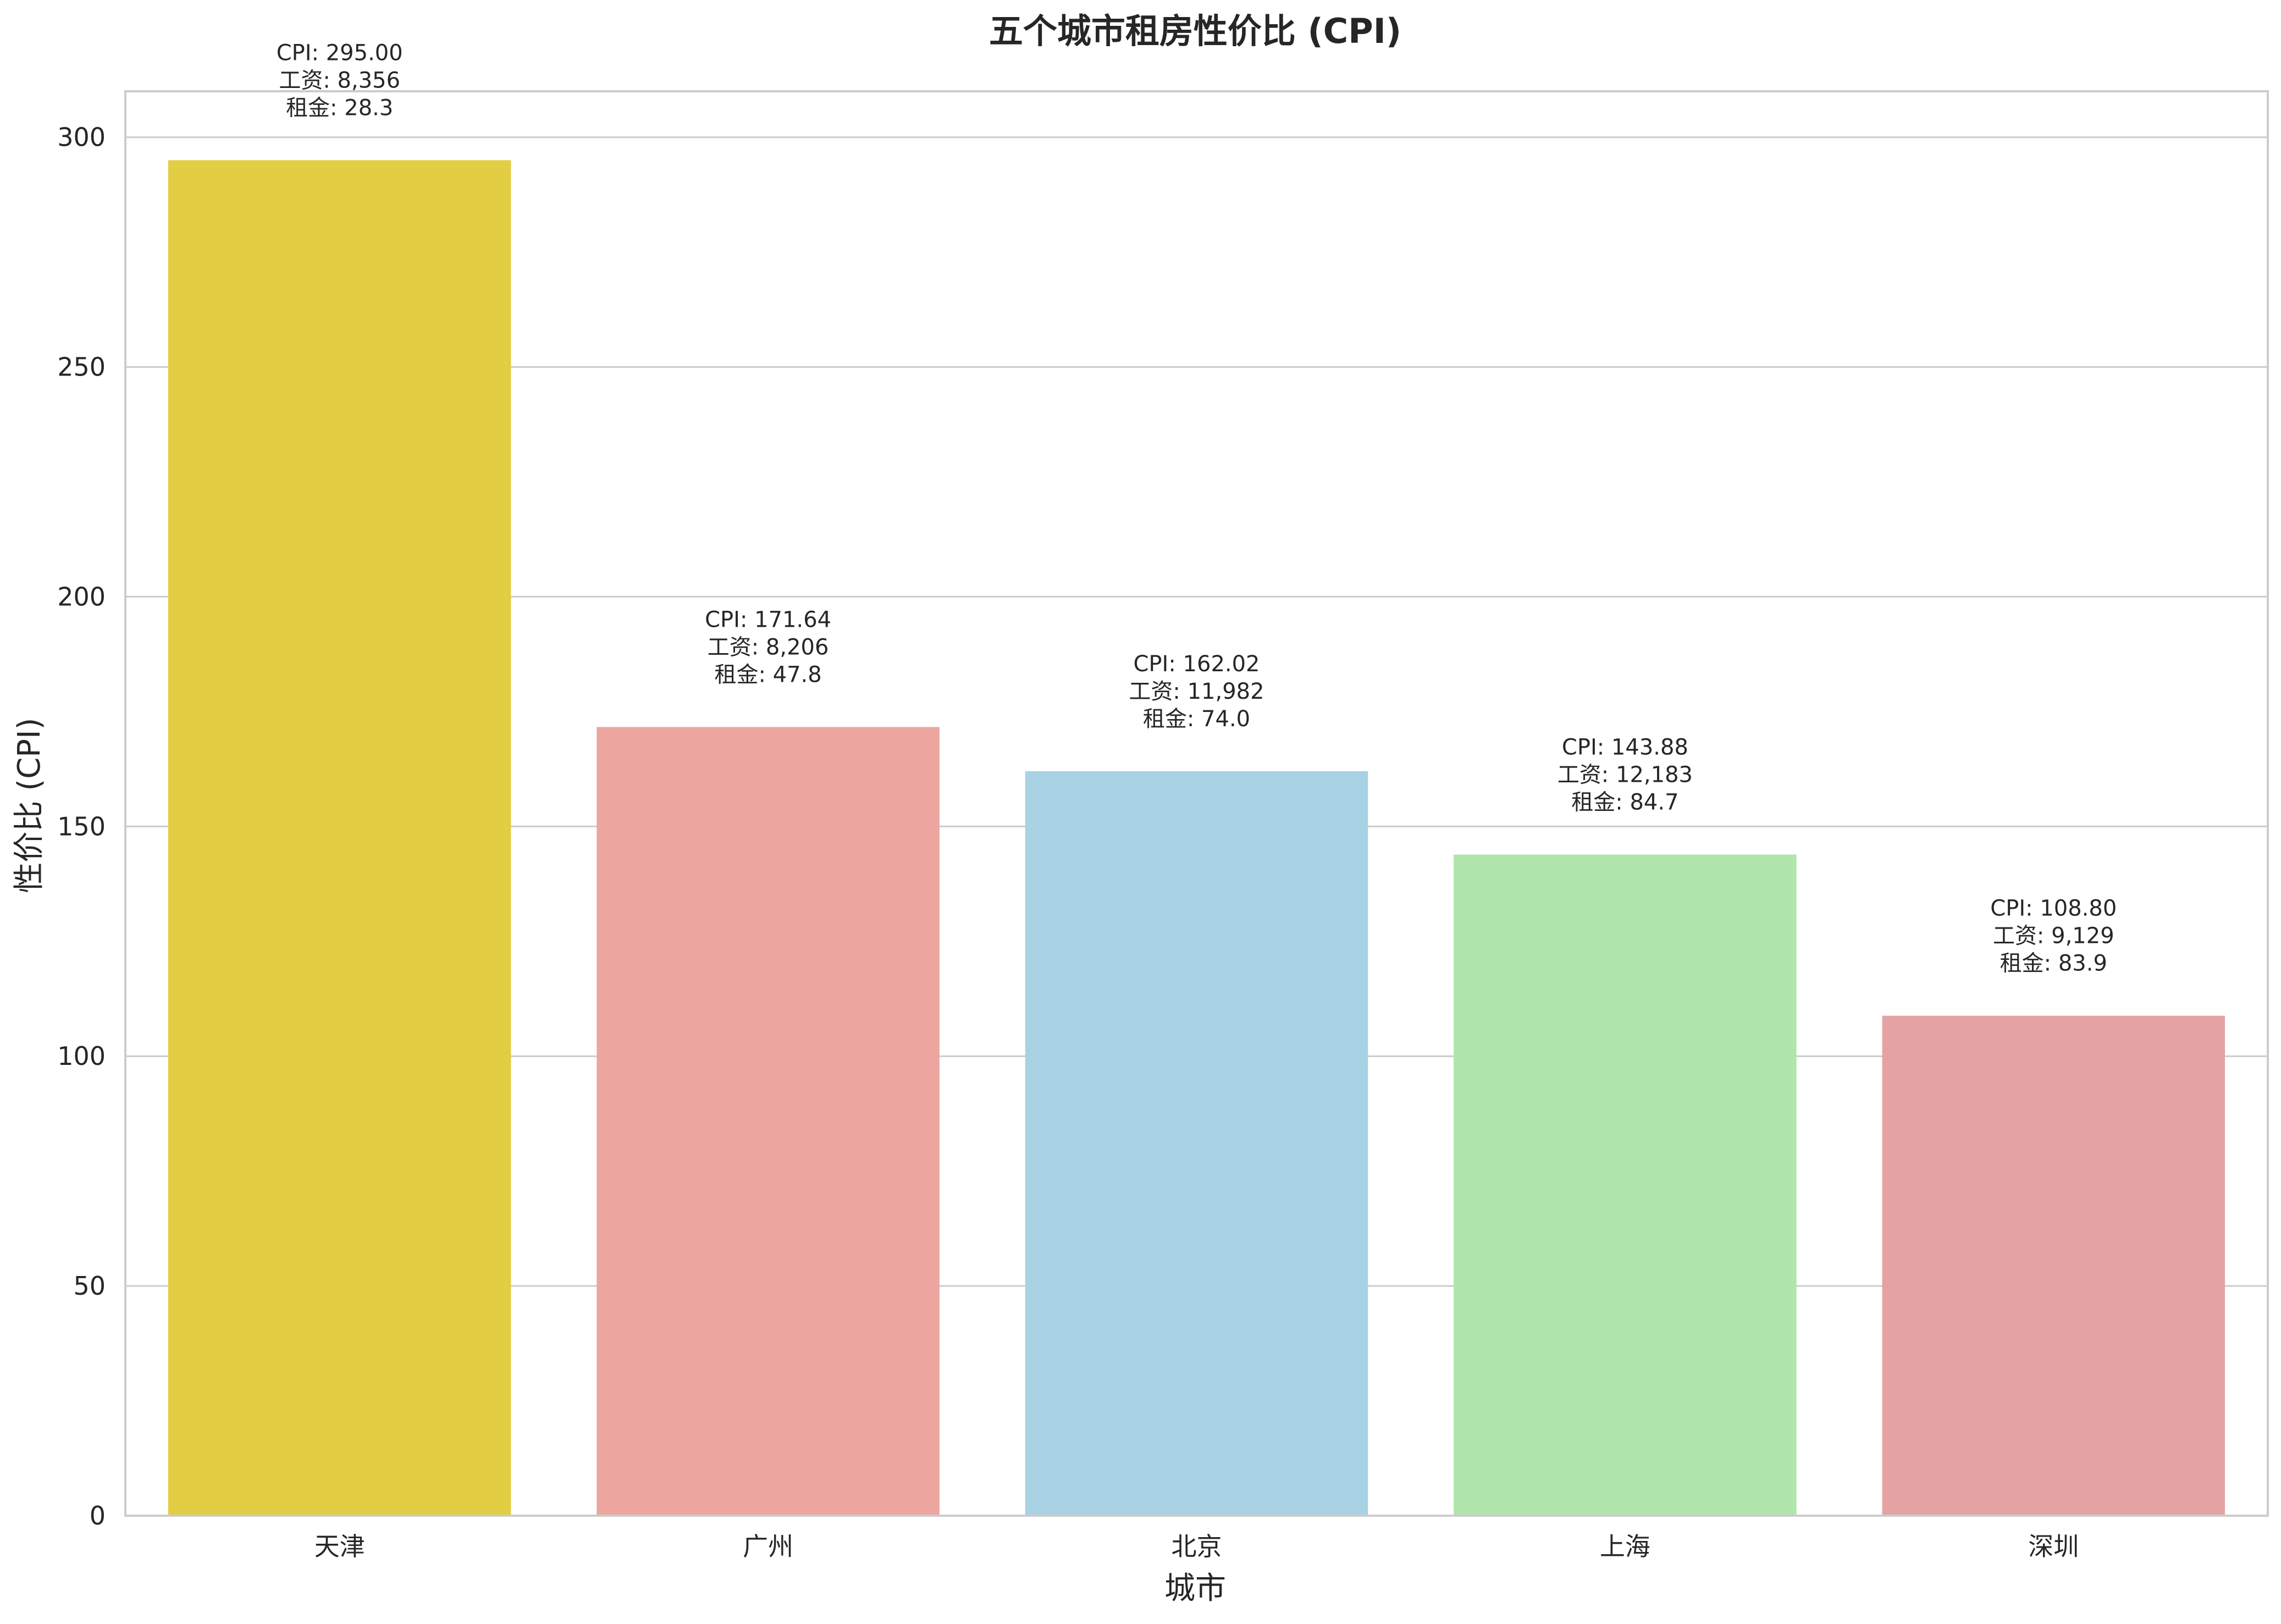 Image resolution: width=2281 pixels, height=1624 pixels. I want to click on chart-title: 五个城市租房性价比 (CPI), so click(1195, 31).